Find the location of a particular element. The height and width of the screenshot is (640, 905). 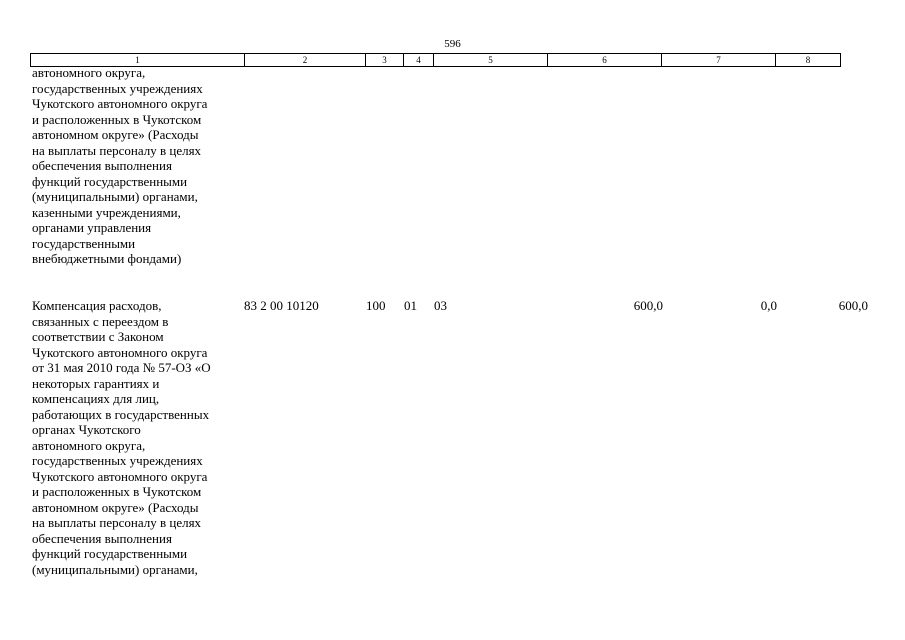

header-col-1: 1 is located at coordinates (137, 60).